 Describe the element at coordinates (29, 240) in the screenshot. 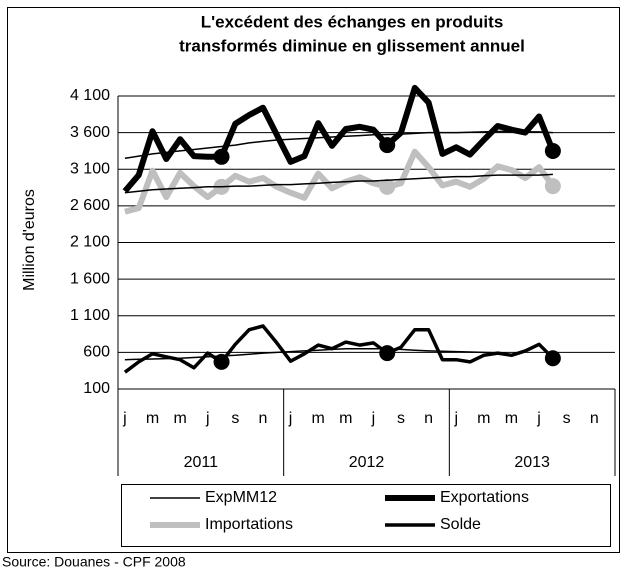

I see `y-axis-label: Million d'euros` at that location.